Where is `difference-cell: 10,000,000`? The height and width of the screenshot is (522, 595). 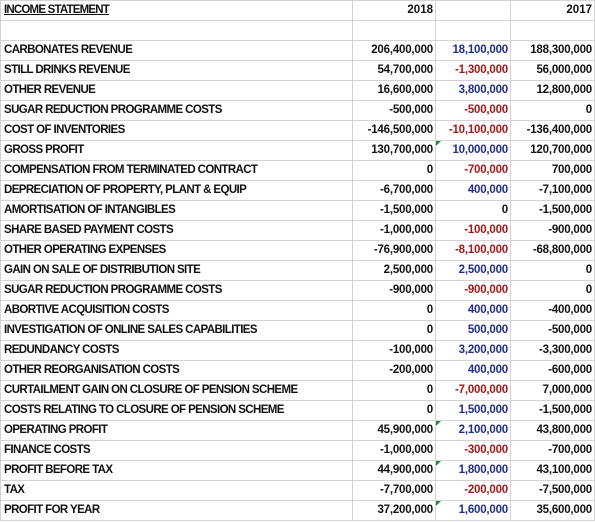 difference-cell: 10,000,000 is located at coordinates (473, 150).